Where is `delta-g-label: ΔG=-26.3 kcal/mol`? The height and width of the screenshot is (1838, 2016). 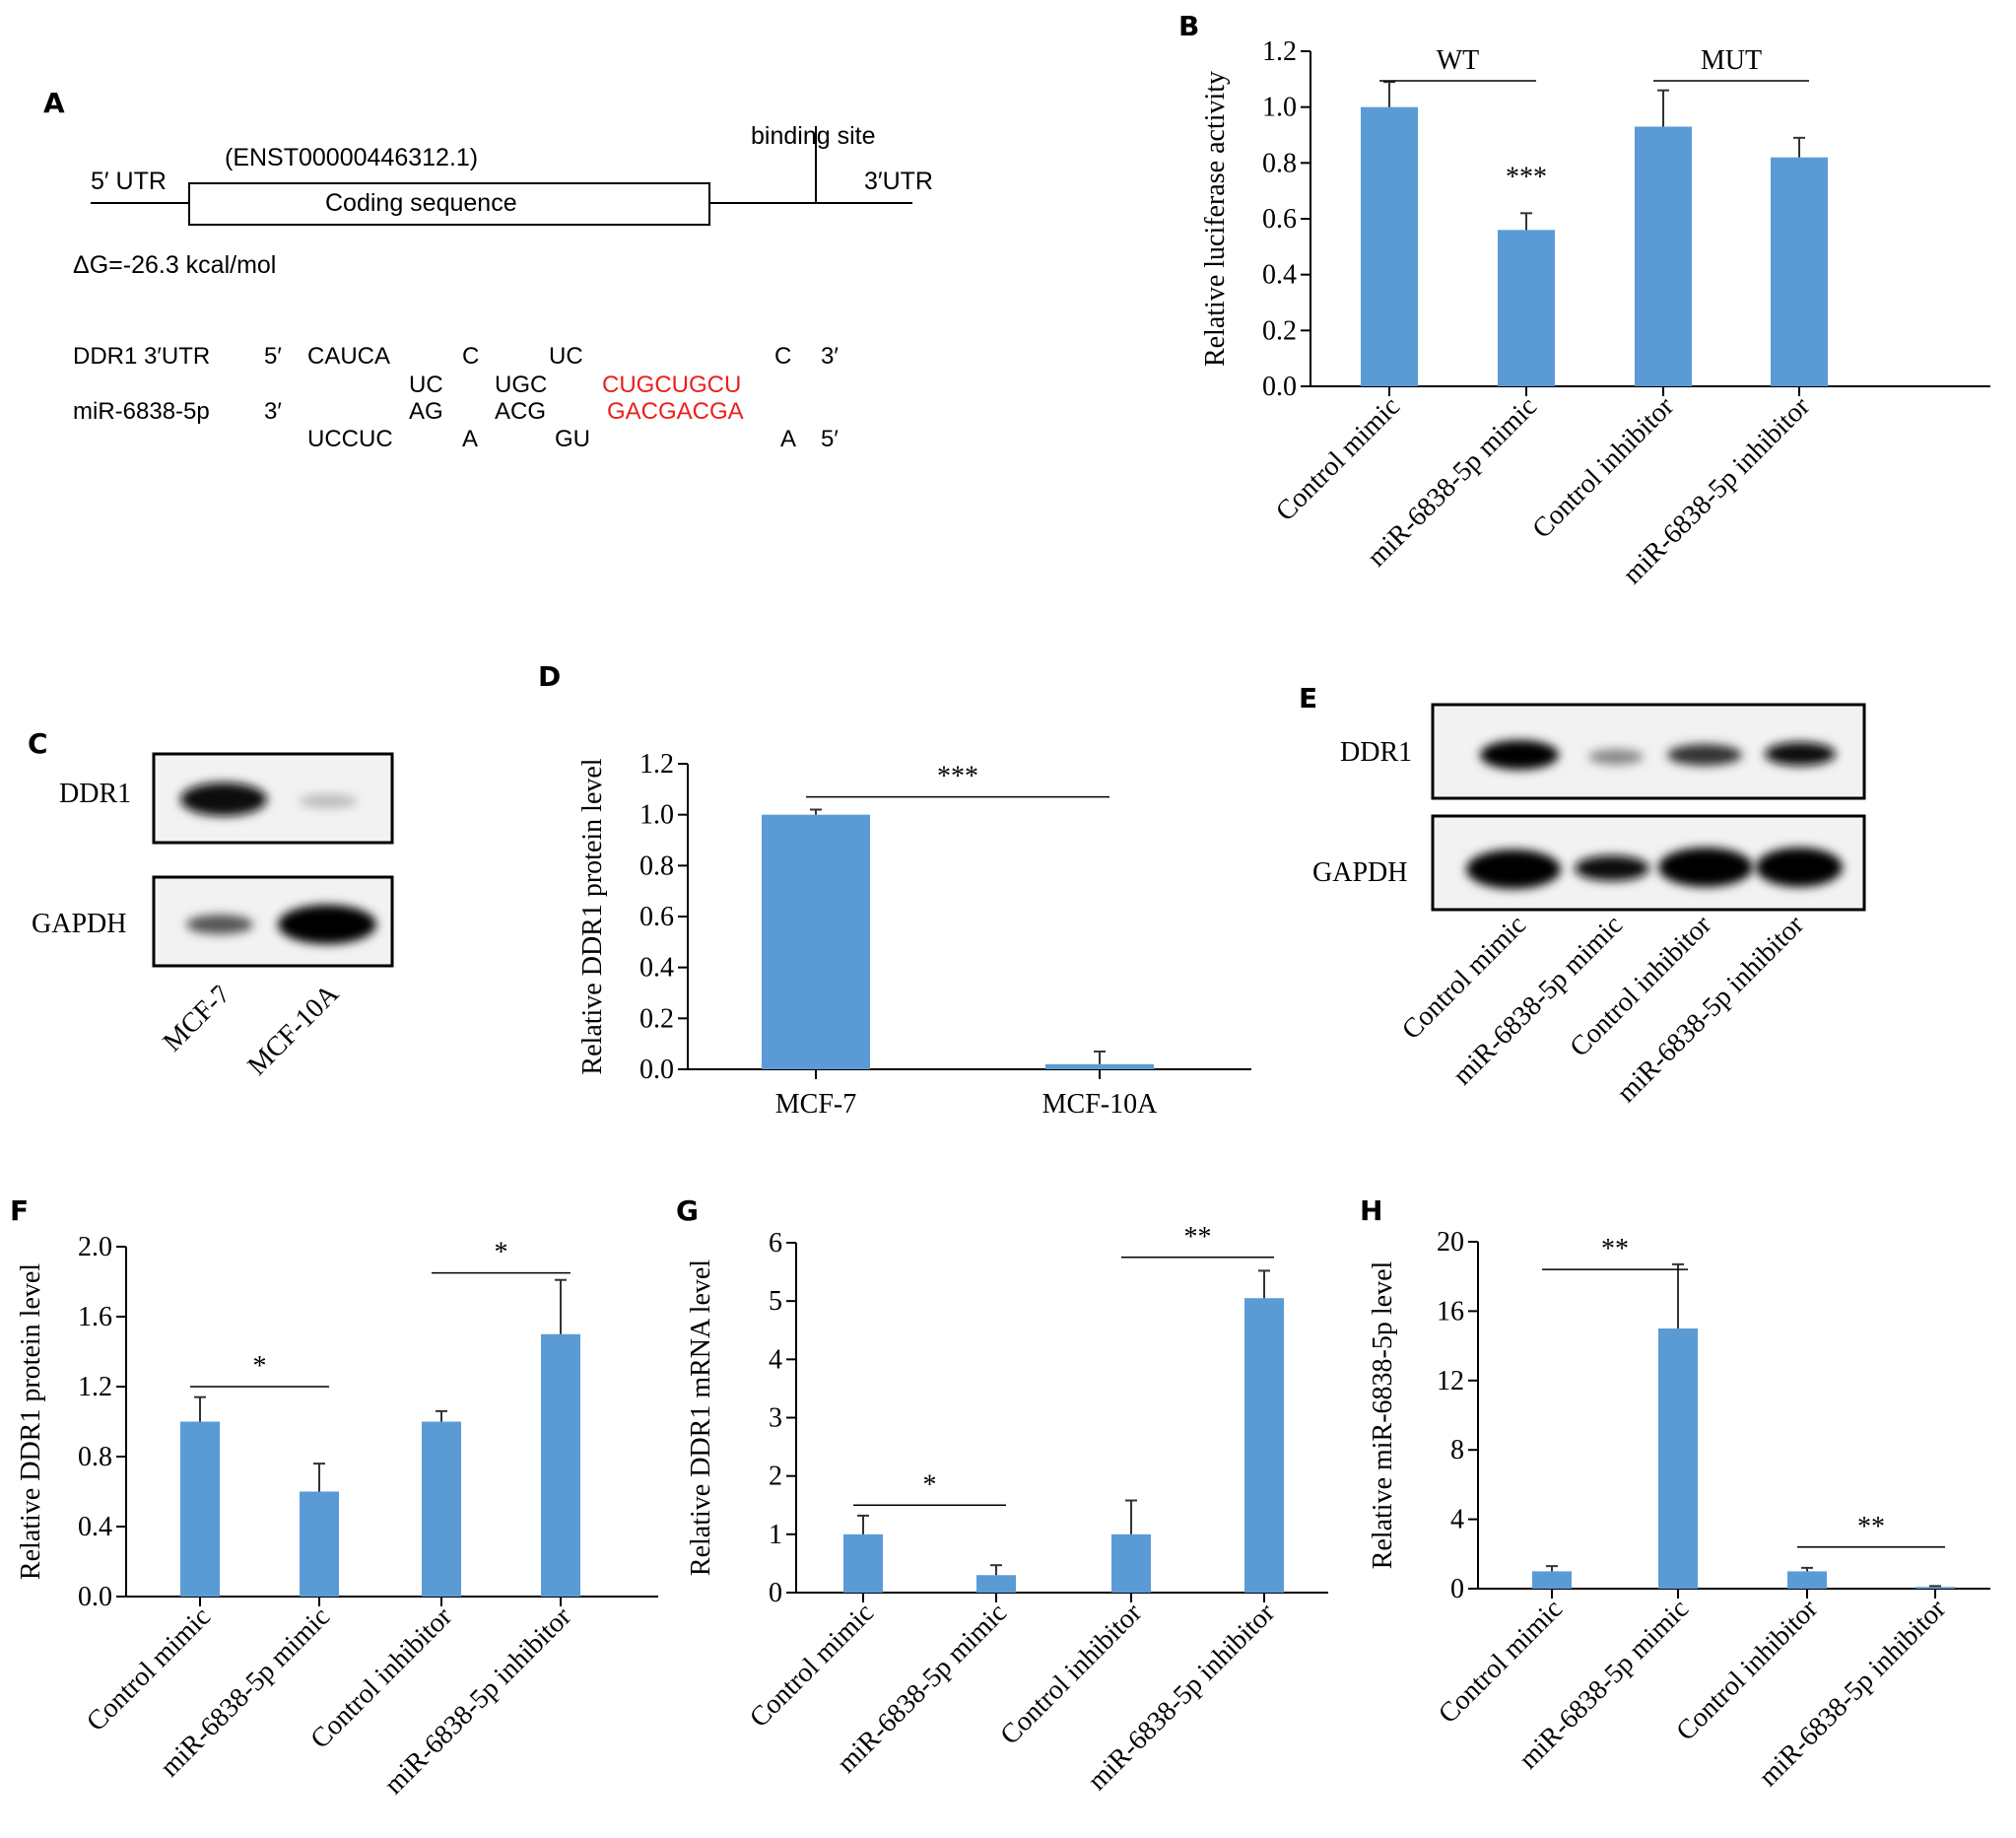 delta-g-label: ΔG=-26.3 kcal/mol is located at coordinates (175, 265).